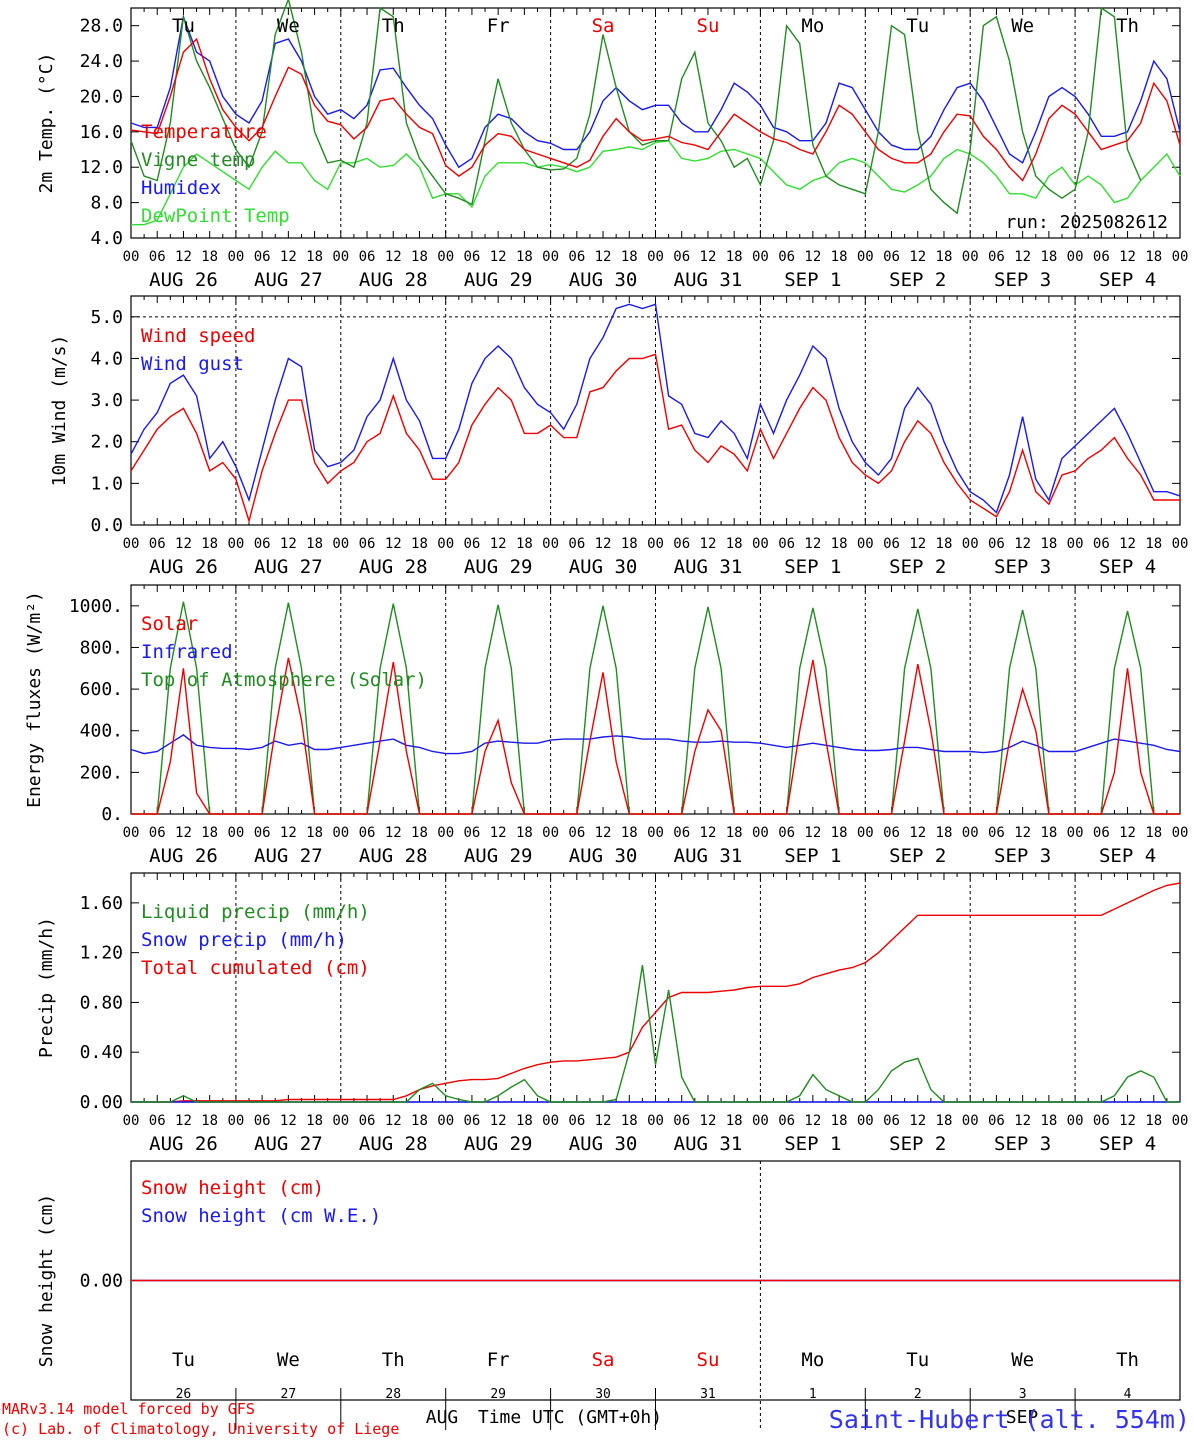  What do you see at coordinates (603, 1360) in the screenshot?
I see `weekday-label: Sa` at bounding box center [603, 1360].